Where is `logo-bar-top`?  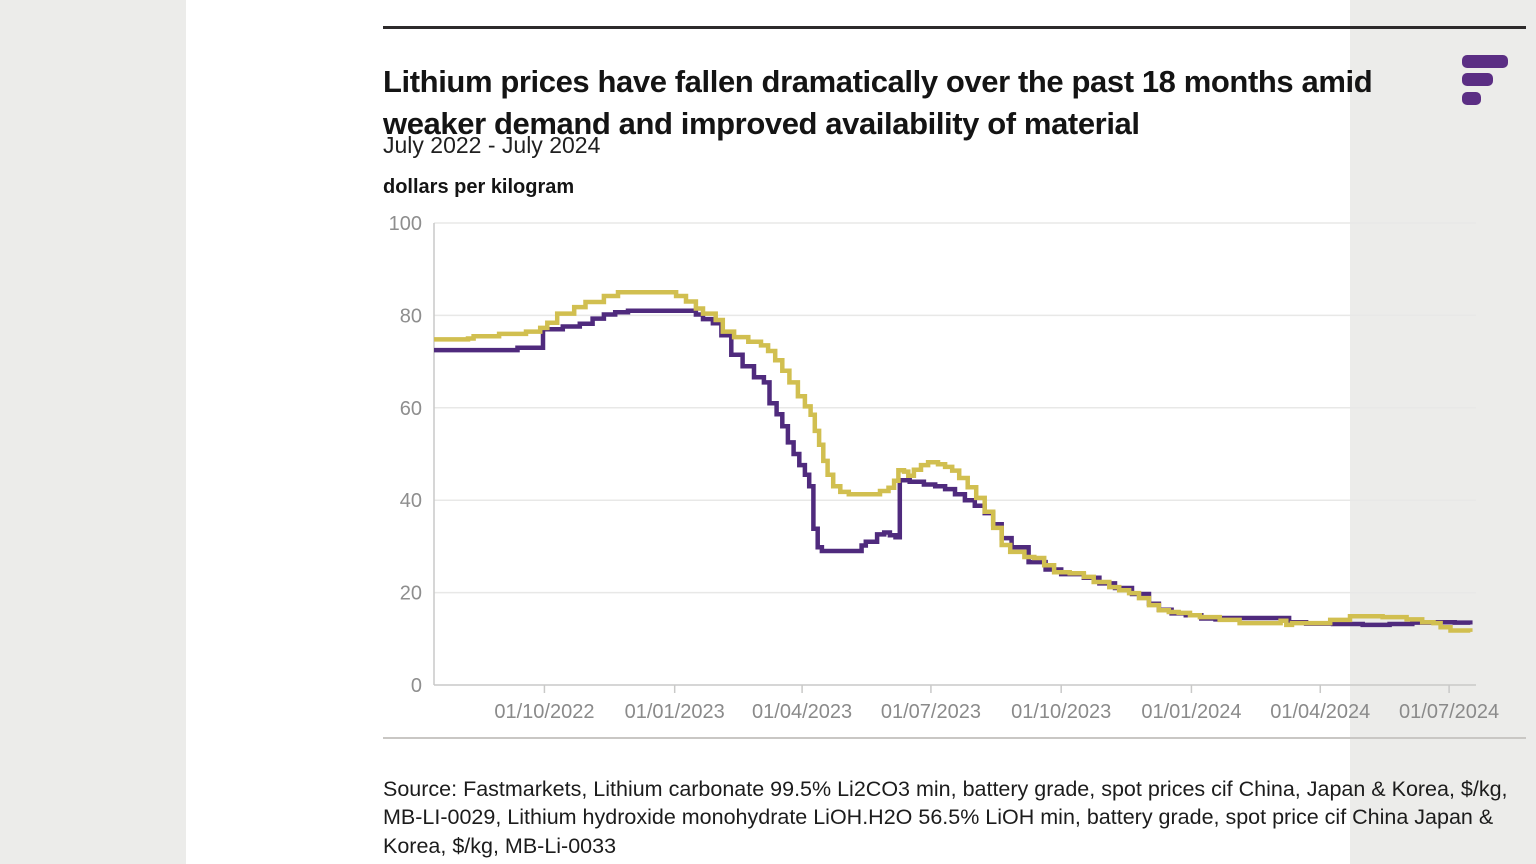 logo-bar-top is located at coordinates (1485, 61).